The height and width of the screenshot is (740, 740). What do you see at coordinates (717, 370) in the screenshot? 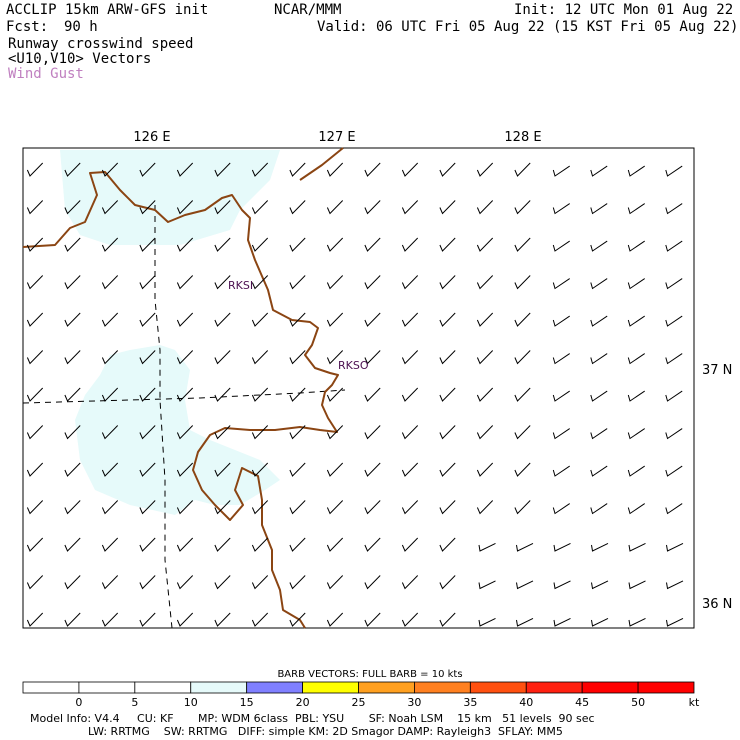
I see `lat-label-37: 37 N` at bounding box center [717, 370].